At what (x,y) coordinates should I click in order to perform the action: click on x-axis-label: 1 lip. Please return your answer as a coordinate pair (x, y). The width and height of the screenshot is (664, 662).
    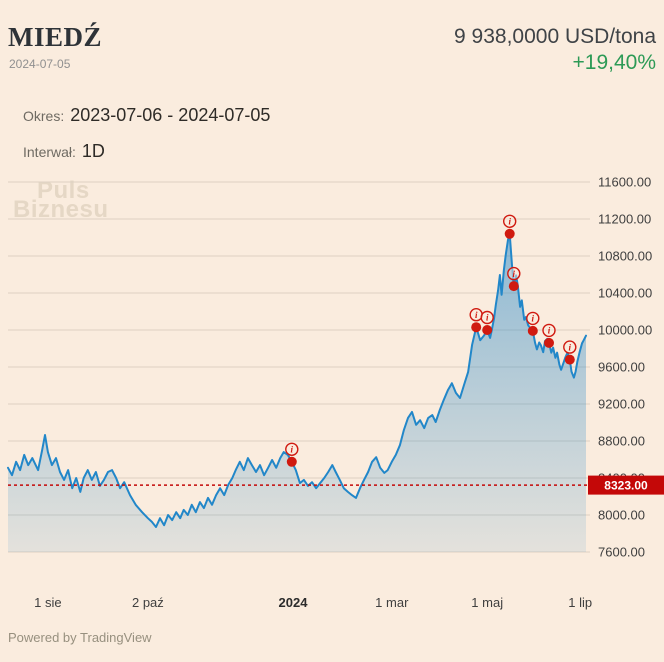
    Looking at the image, I should click on (580, 602).